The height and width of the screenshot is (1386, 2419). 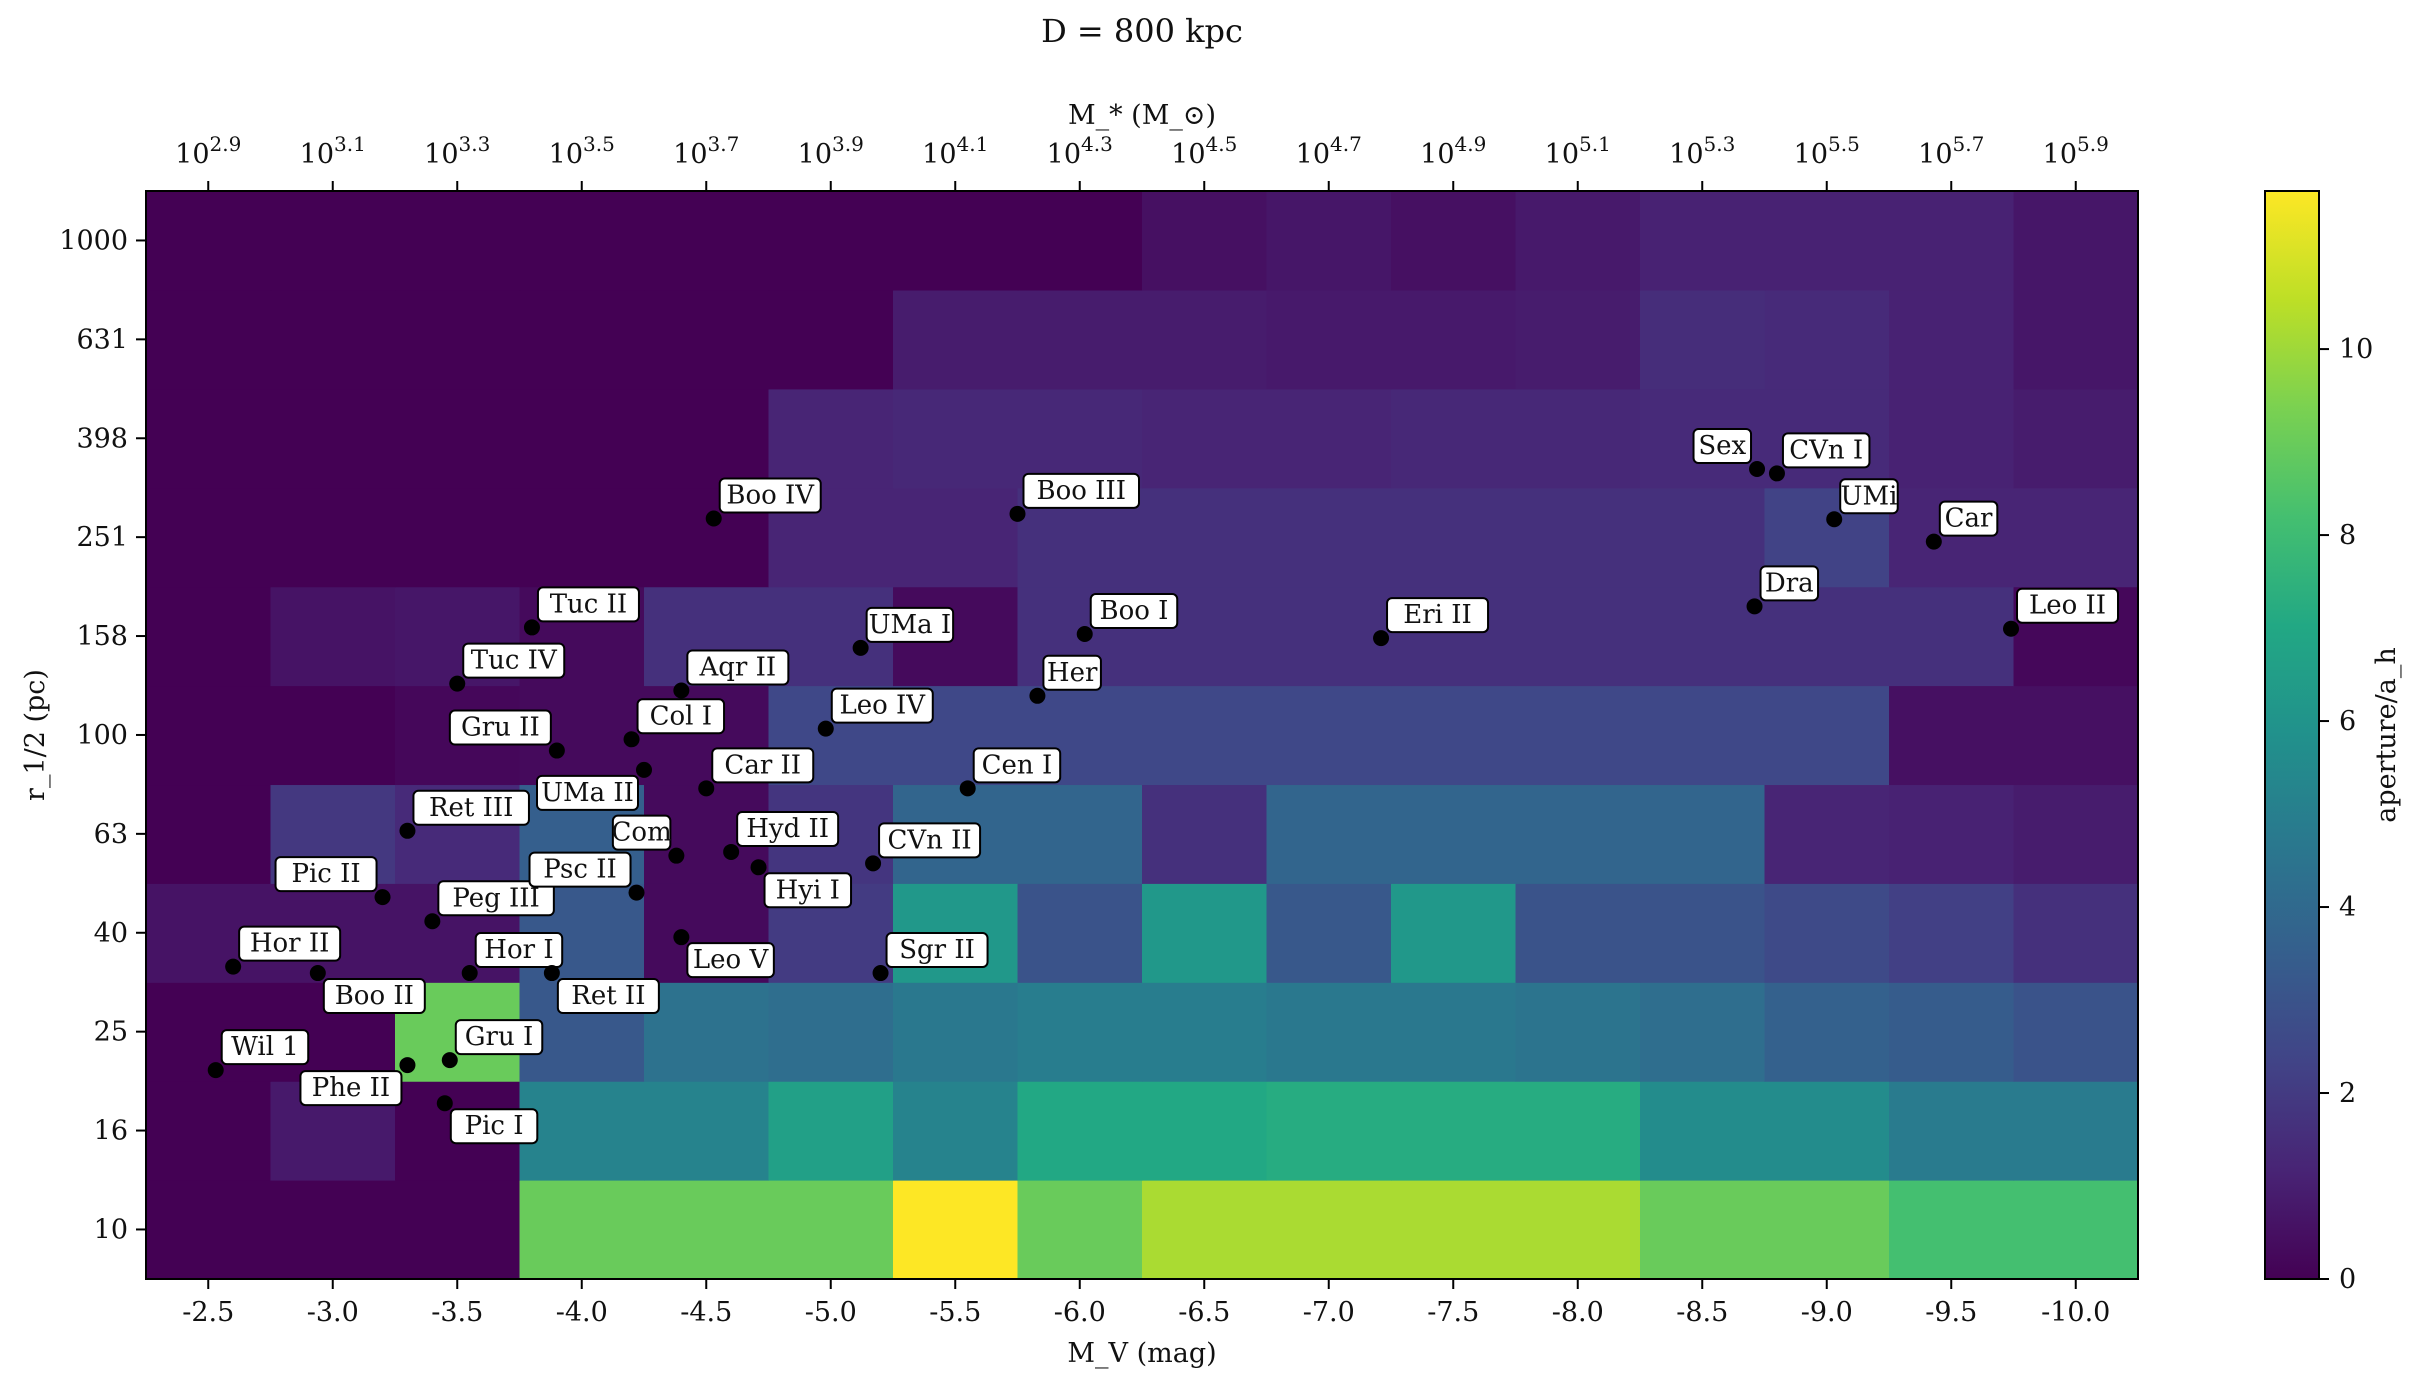 I want to click on x-tick-label: -6.0, so click(x=1080, y=1312).